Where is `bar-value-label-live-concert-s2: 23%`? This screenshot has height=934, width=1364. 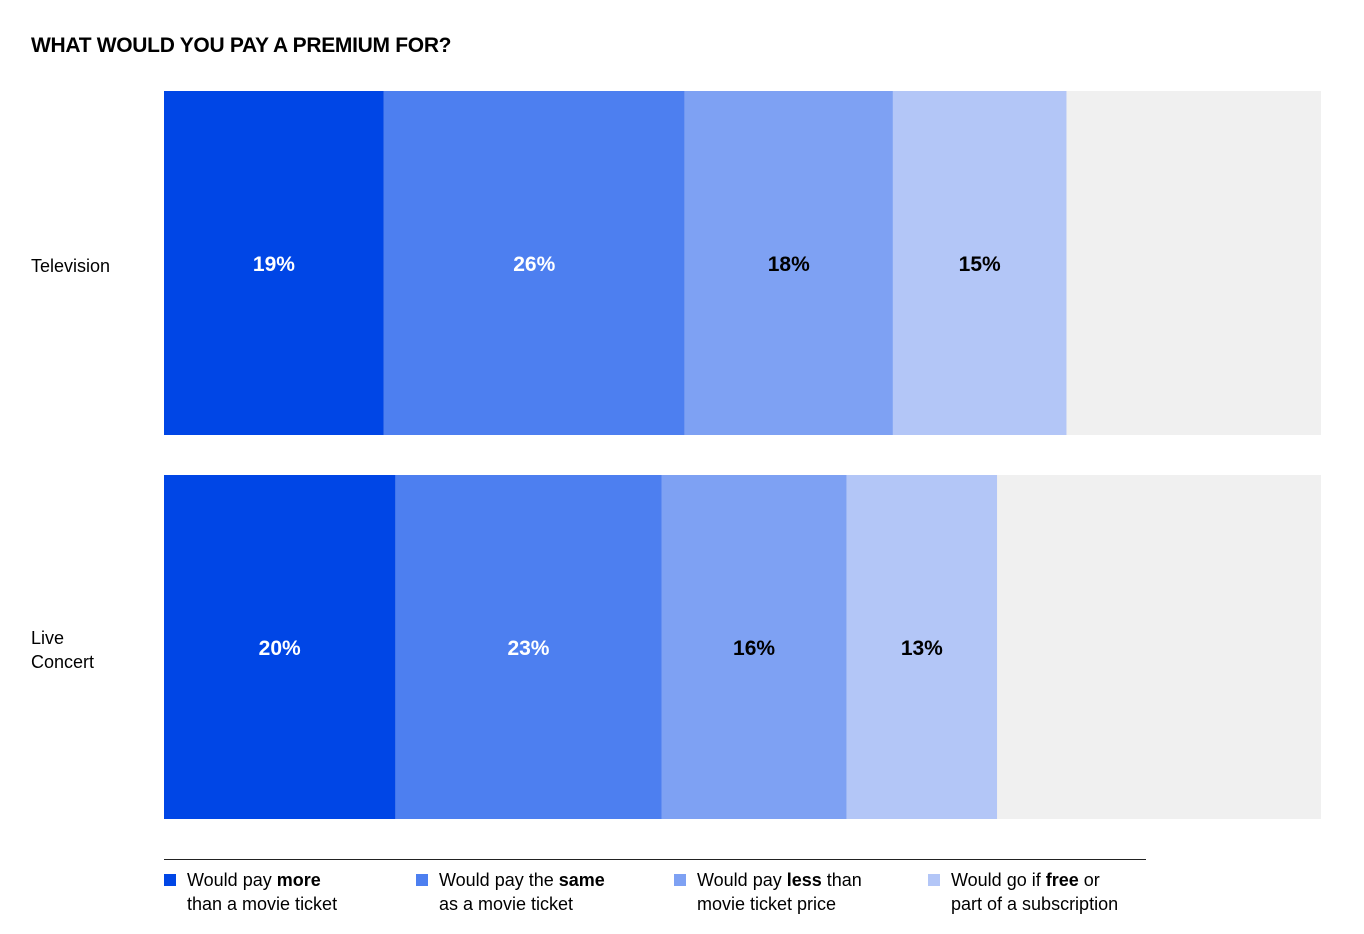 bar-value-label-live-concert-s2: 23% is located at coordinates (528, 648).